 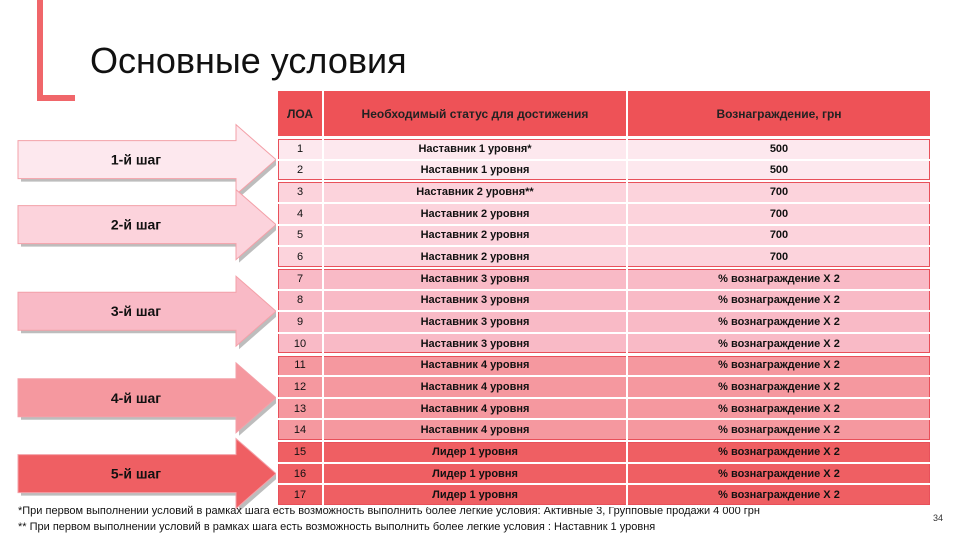 What do you see at coordinates (300, 343) in the screenshot?
I see `table-cell: 10` at bounding box center [300, 343].